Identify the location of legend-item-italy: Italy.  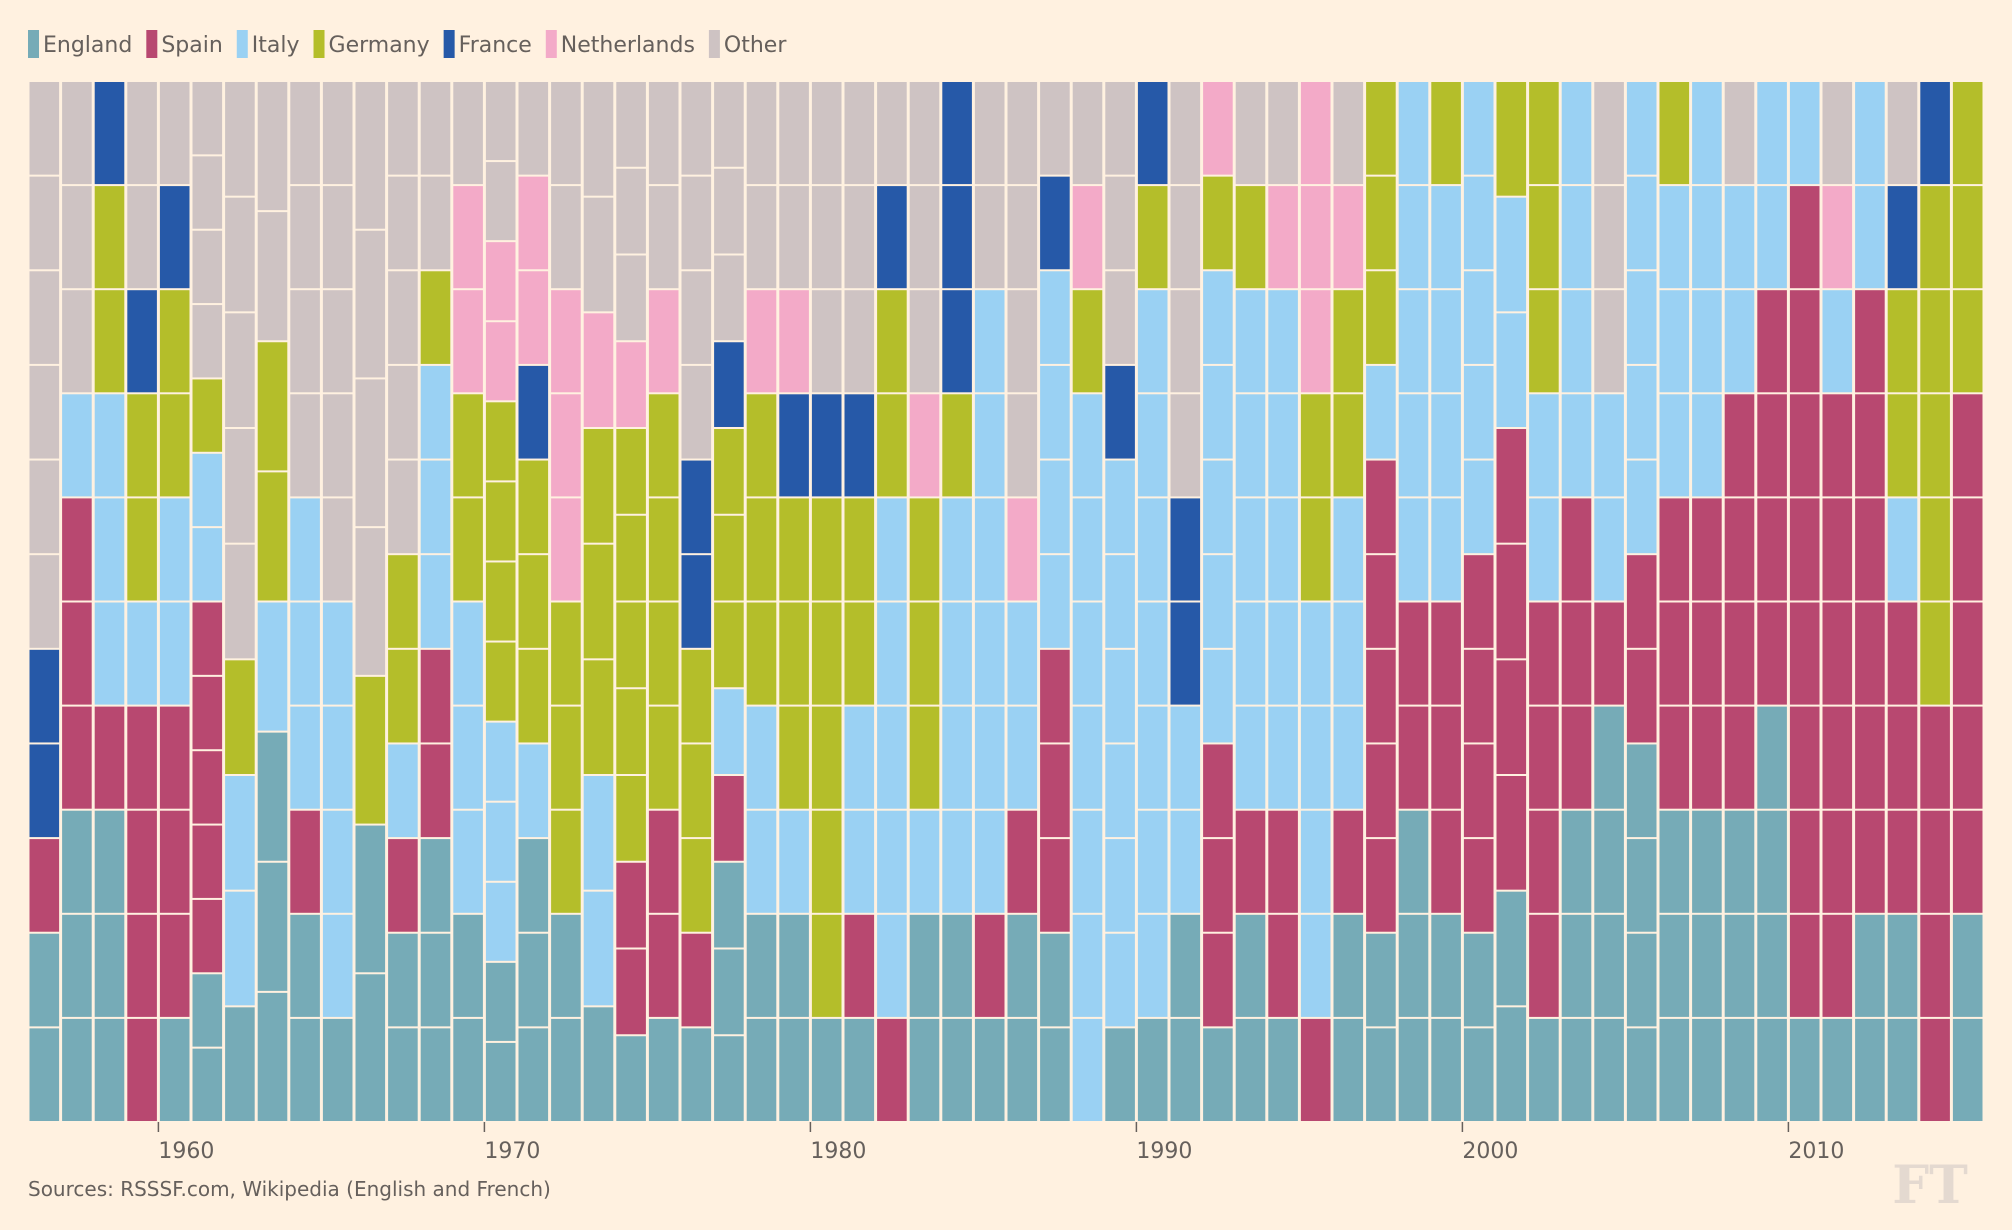
(268, 44).